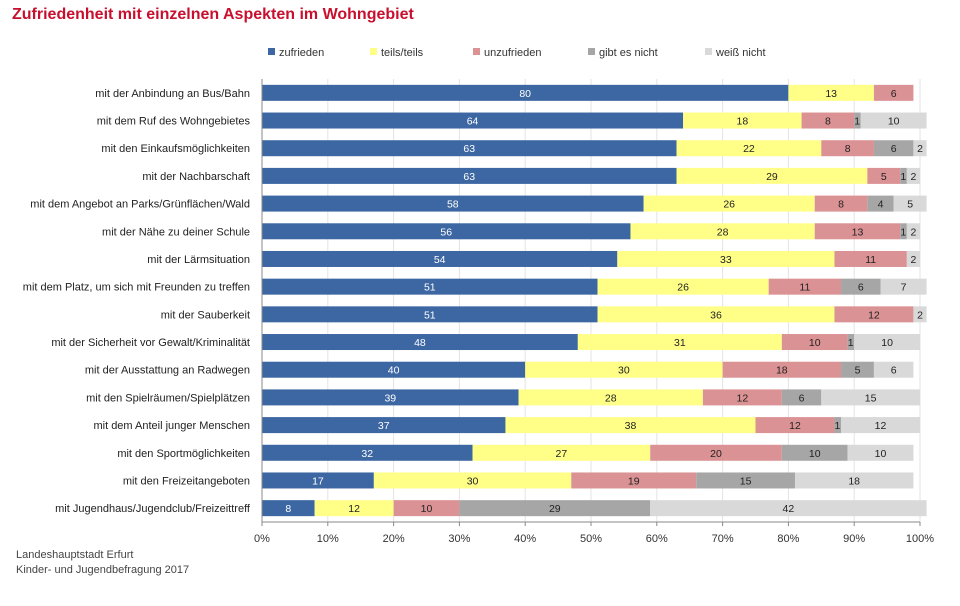 The width and height of the screenshot is (960, 606). Describe the element at coordinates (171, 426) in the screenshot. I see `category-label: mit dem Anteil junger Menschen` at that location.